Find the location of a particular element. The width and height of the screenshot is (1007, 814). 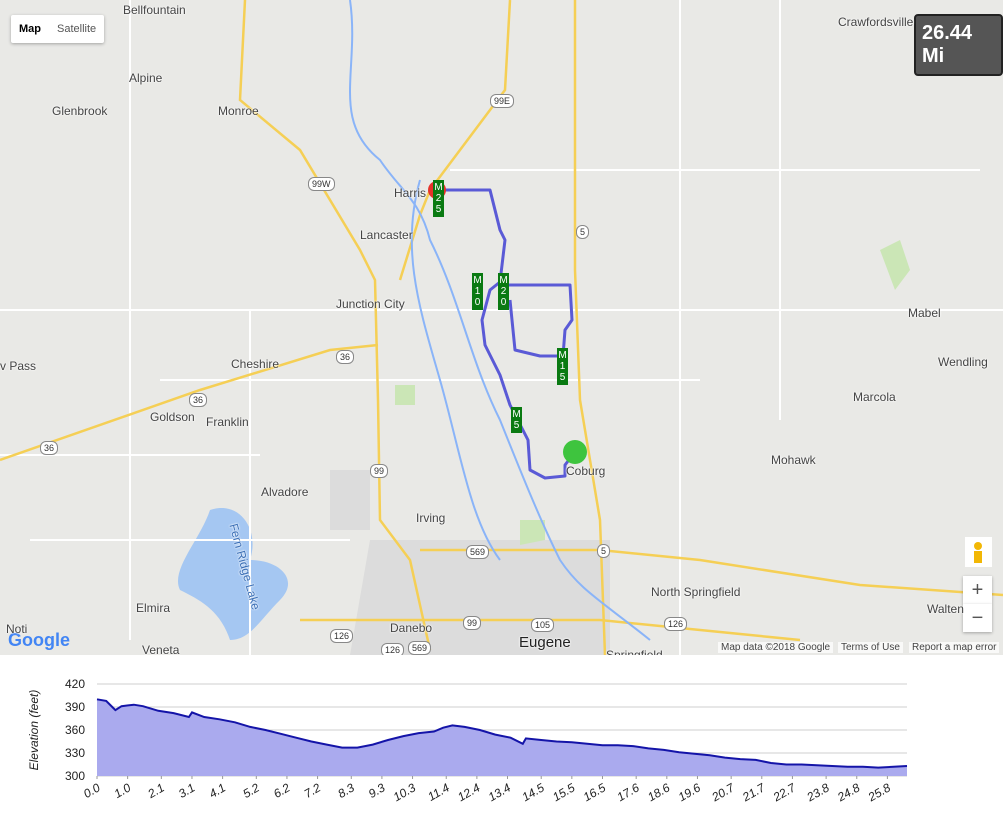

x-tick-label: 0.0 is located at coordinates (92, 790).